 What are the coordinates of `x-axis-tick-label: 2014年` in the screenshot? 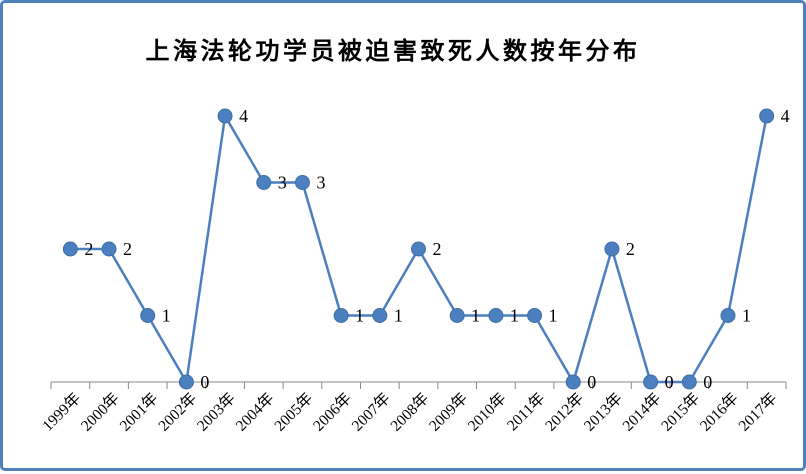 It's located at (642, 412).